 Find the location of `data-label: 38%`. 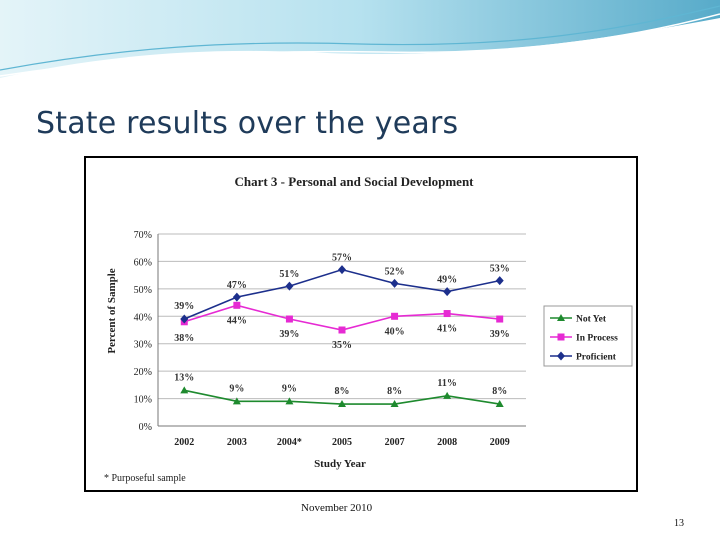

data-label: 38% is located at coordinates (184, 338).